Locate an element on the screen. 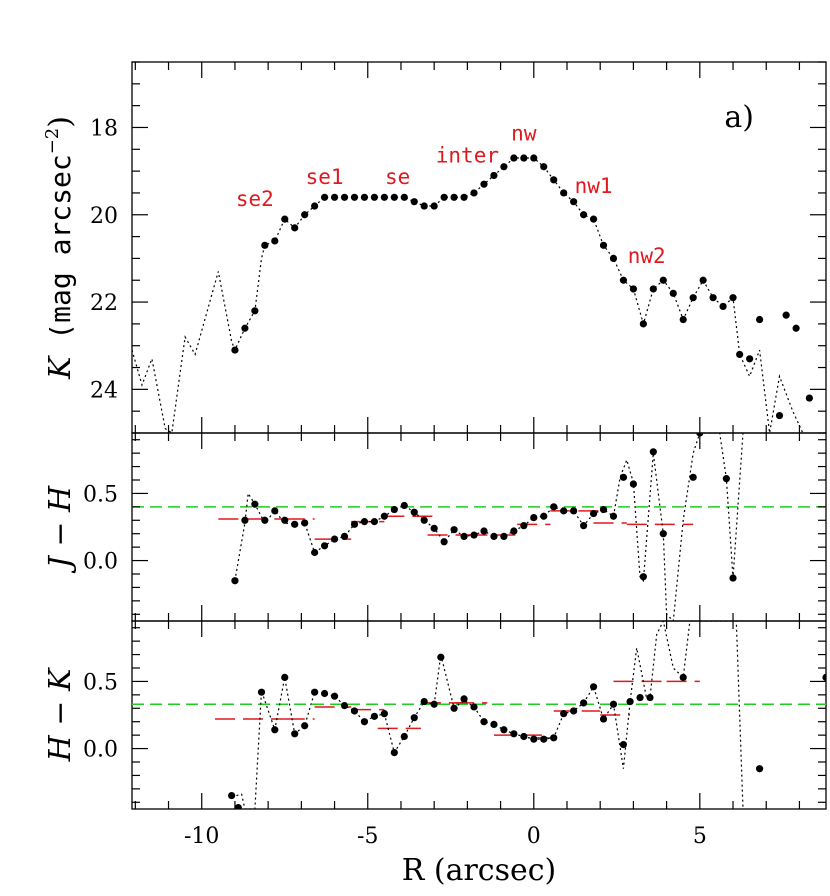 Image resolution: width=830 pixels, height=896 pixels. panel-letter: a) is located at coordinates (739, 117).